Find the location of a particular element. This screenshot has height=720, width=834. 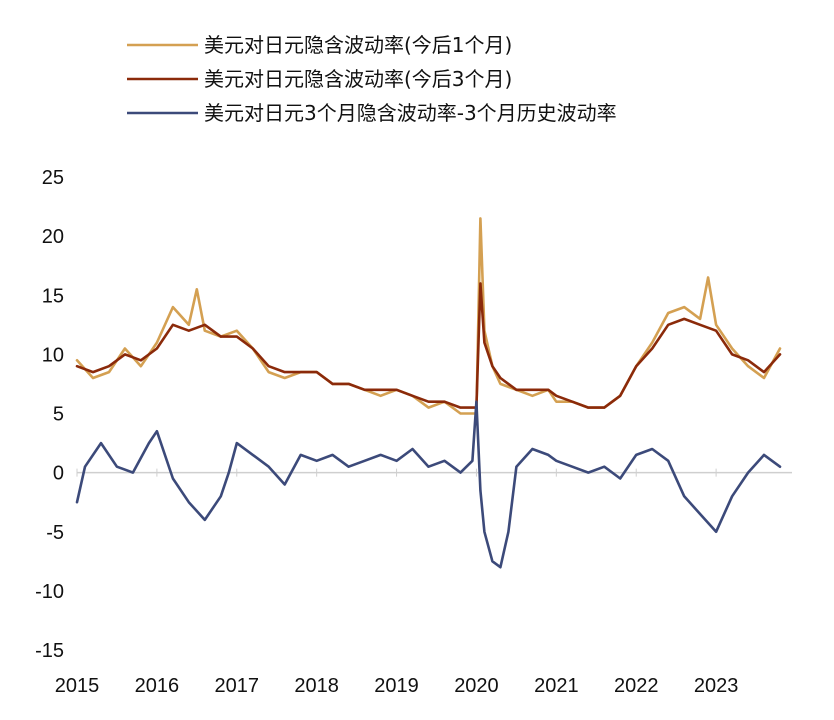

x-tick-label: 2022 is located at coordinates (636, 686).